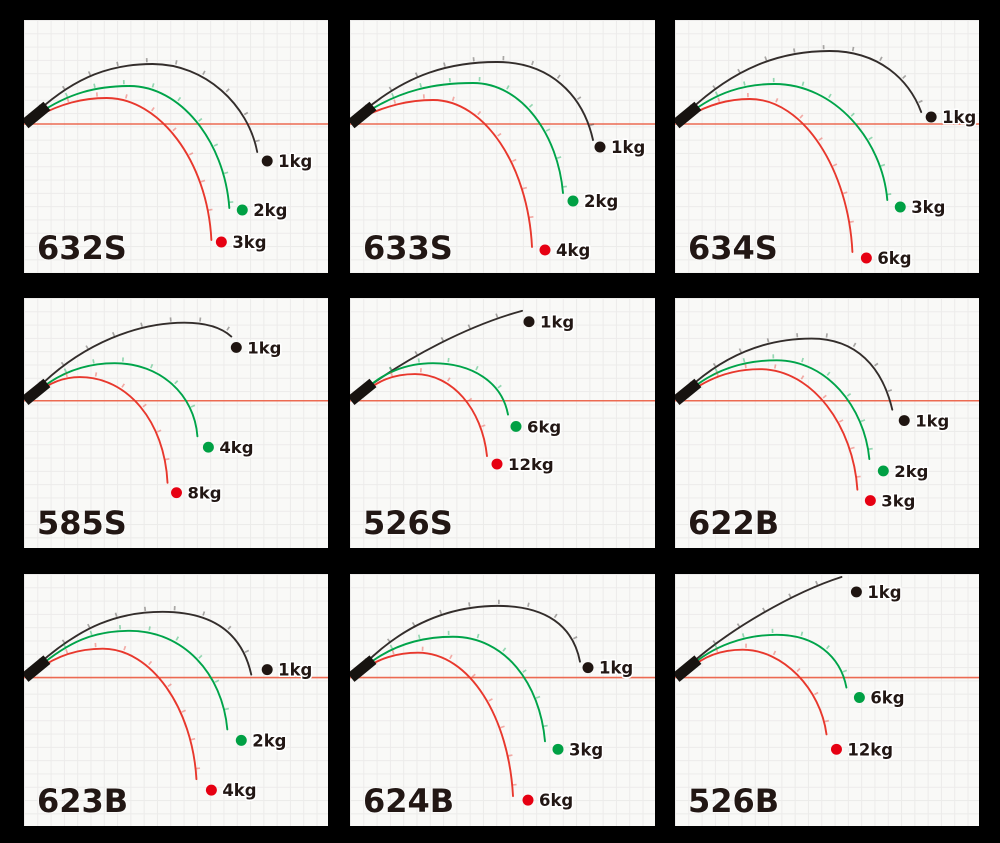 The image size is (1000, 843). Describe the element at coordinates (83, 801) in the screenshot. I see `model-label: 623B` at that location.